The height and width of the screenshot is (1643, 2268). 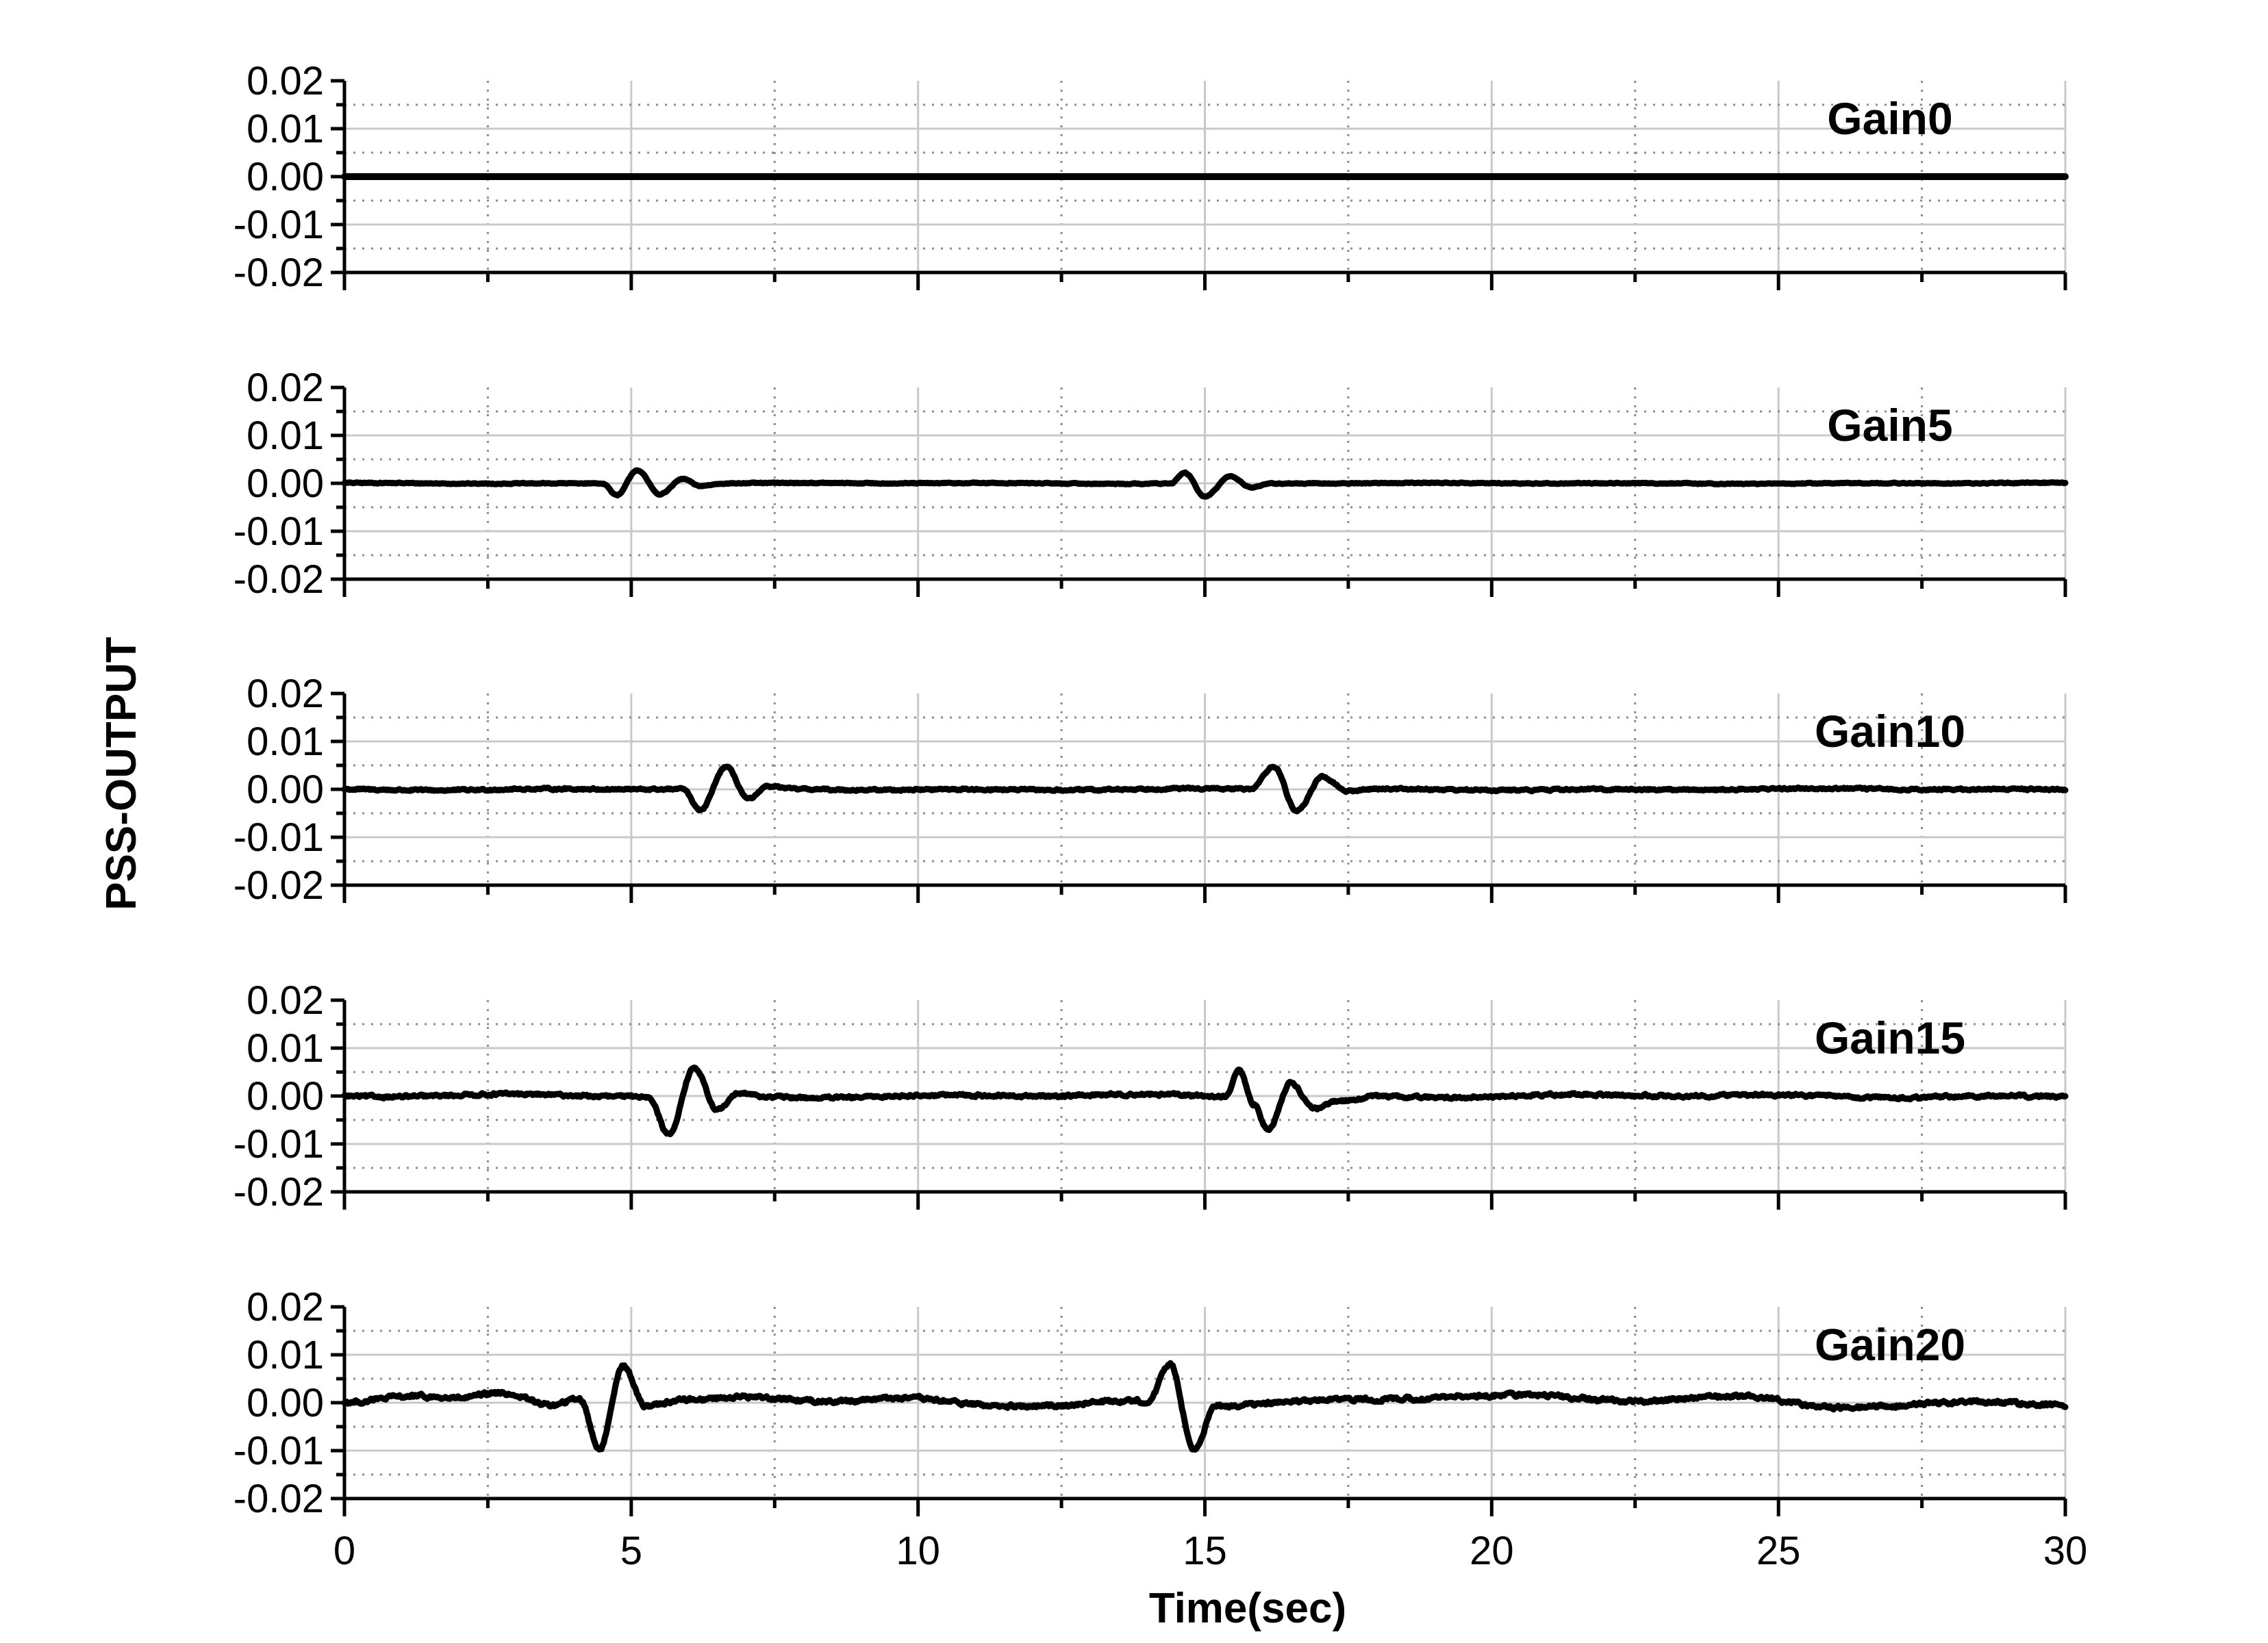 I want to click on x-axis-title: Time(sec), so click(x=1247, y=1608).